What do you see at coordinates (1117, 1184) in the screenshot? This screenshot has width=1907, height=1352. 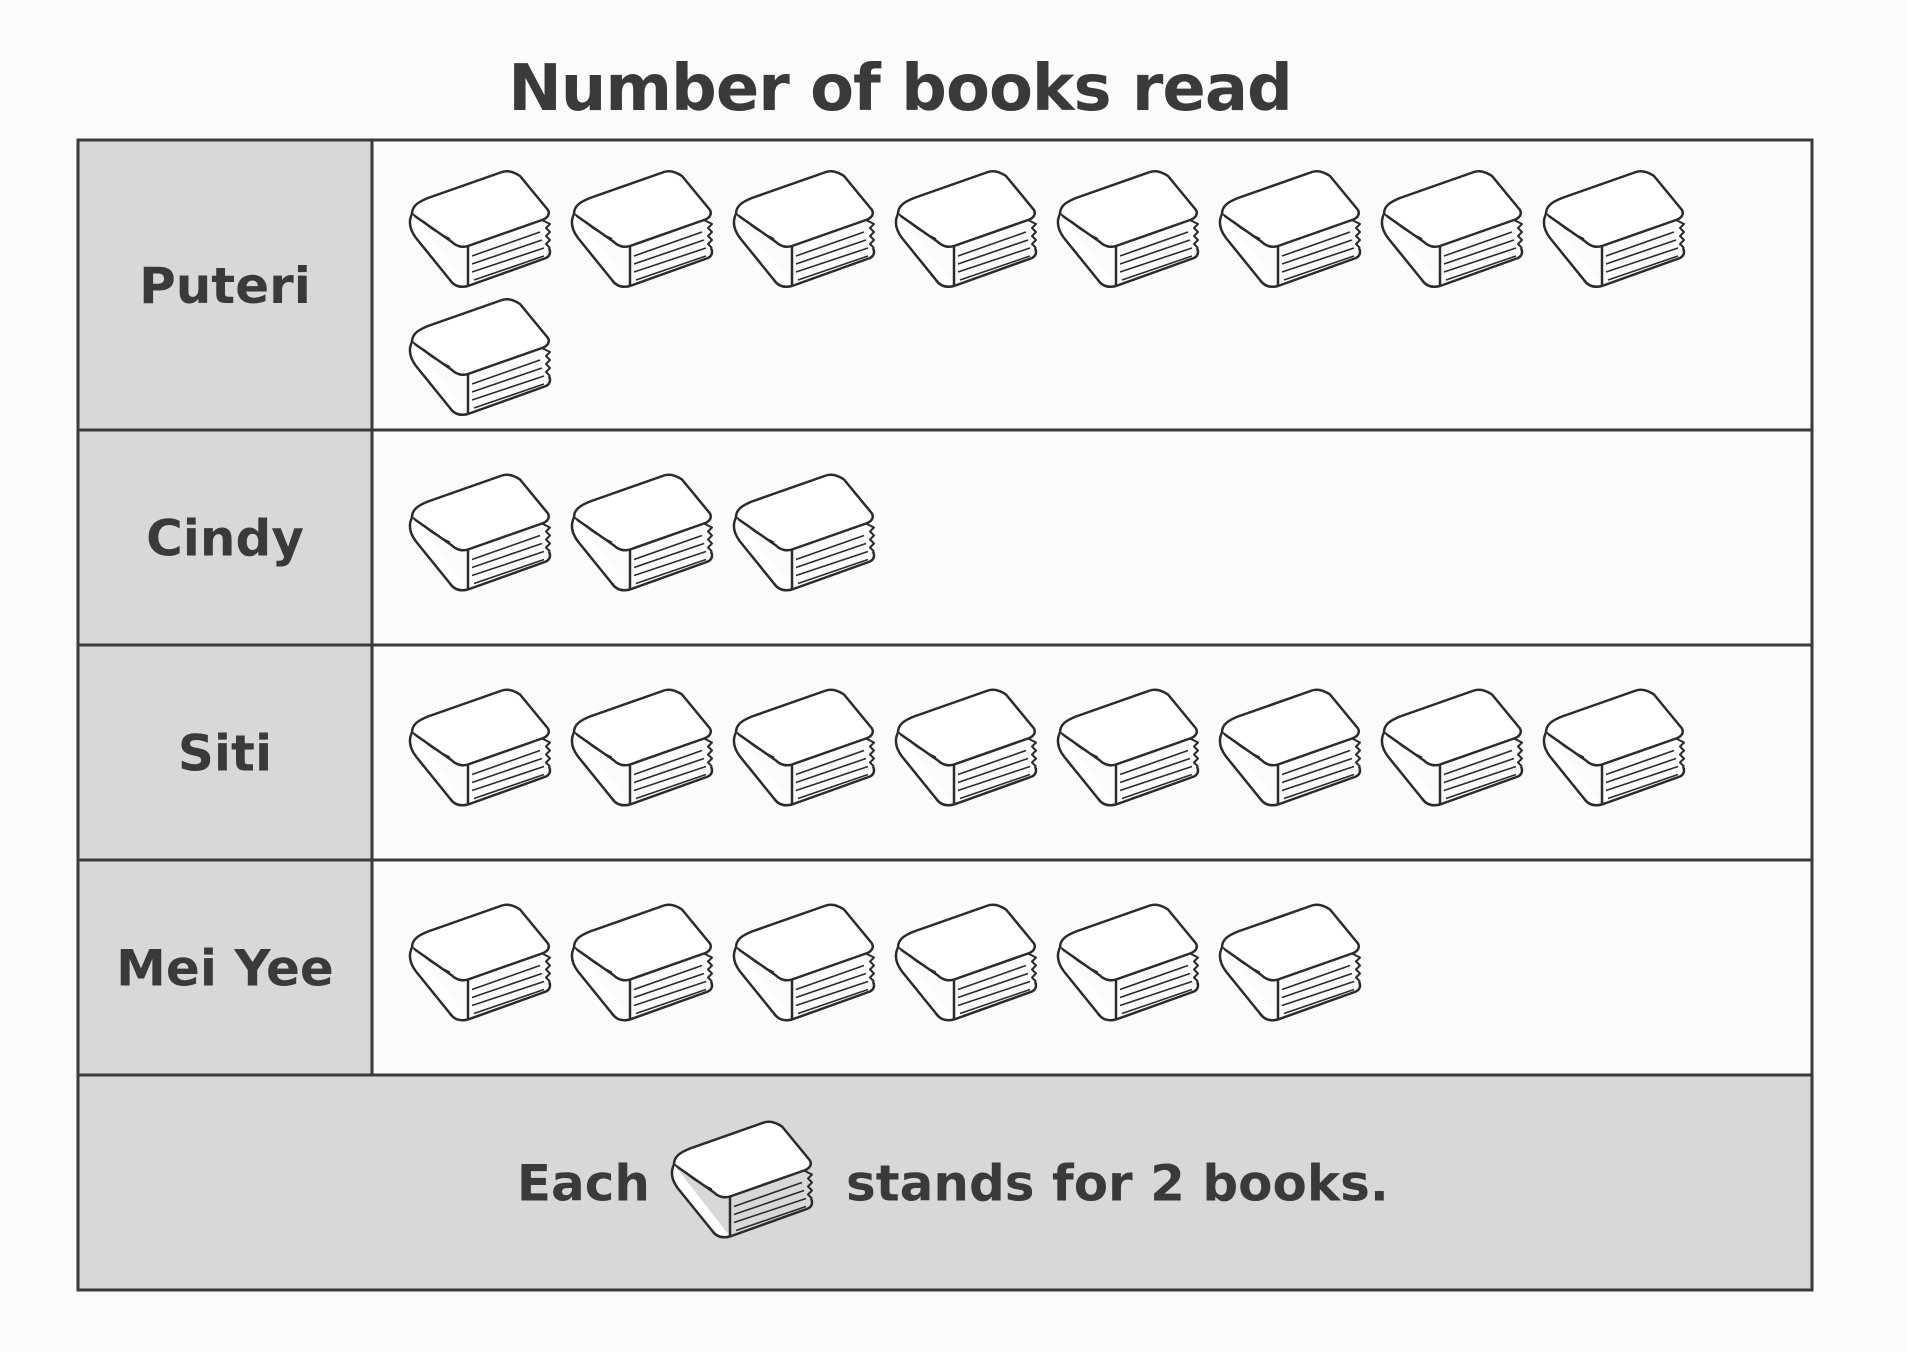 I see `key-suffix: stands for 2 books.` at bounding box center [1117, 1184].